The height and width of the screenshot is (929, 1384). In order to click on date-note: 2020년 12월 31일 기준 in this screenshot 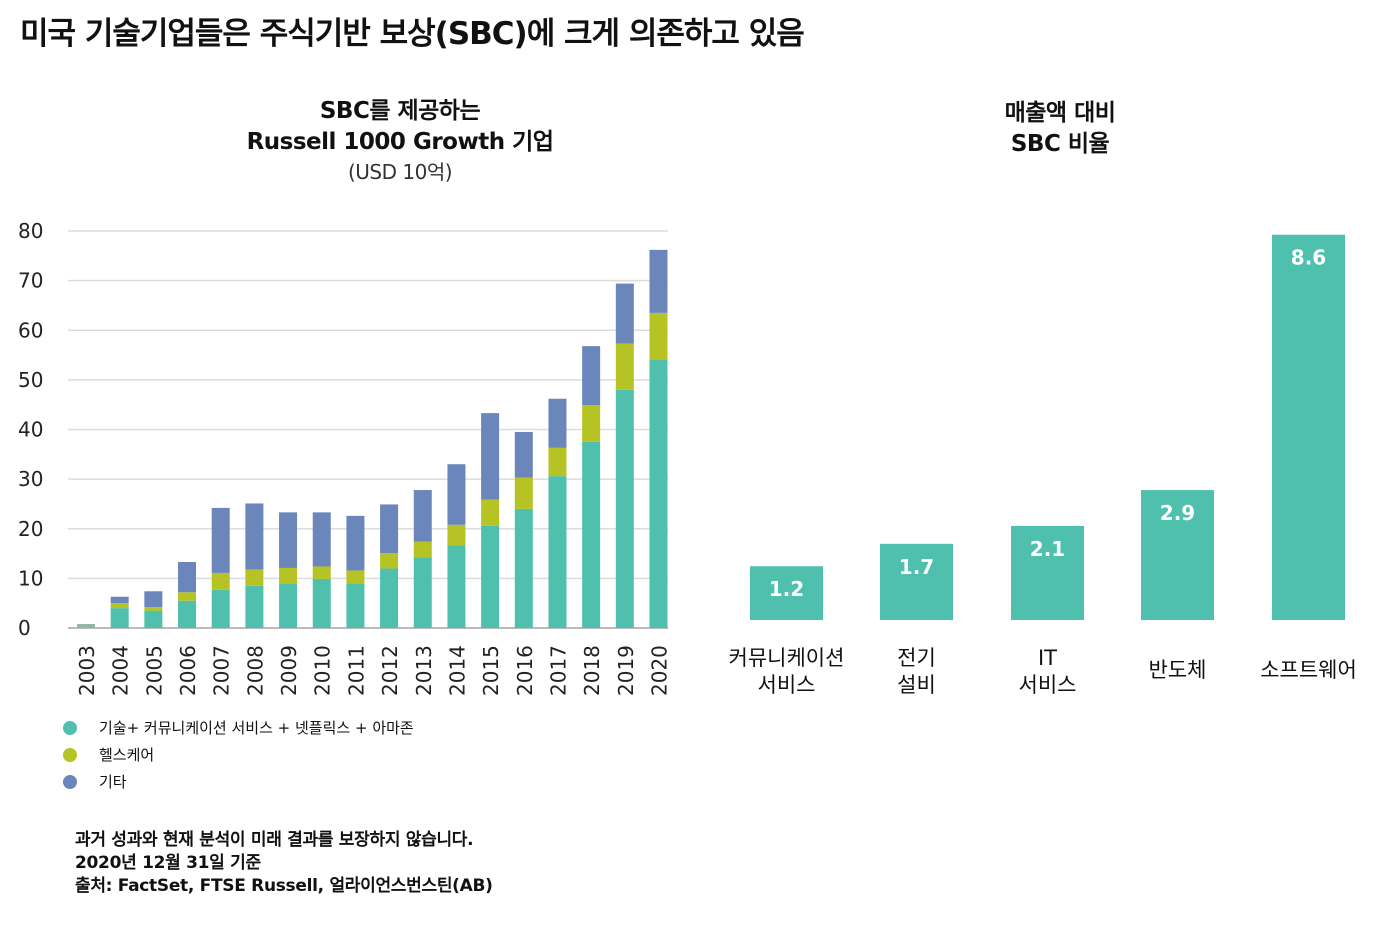, I will do `click(168, 863)`.